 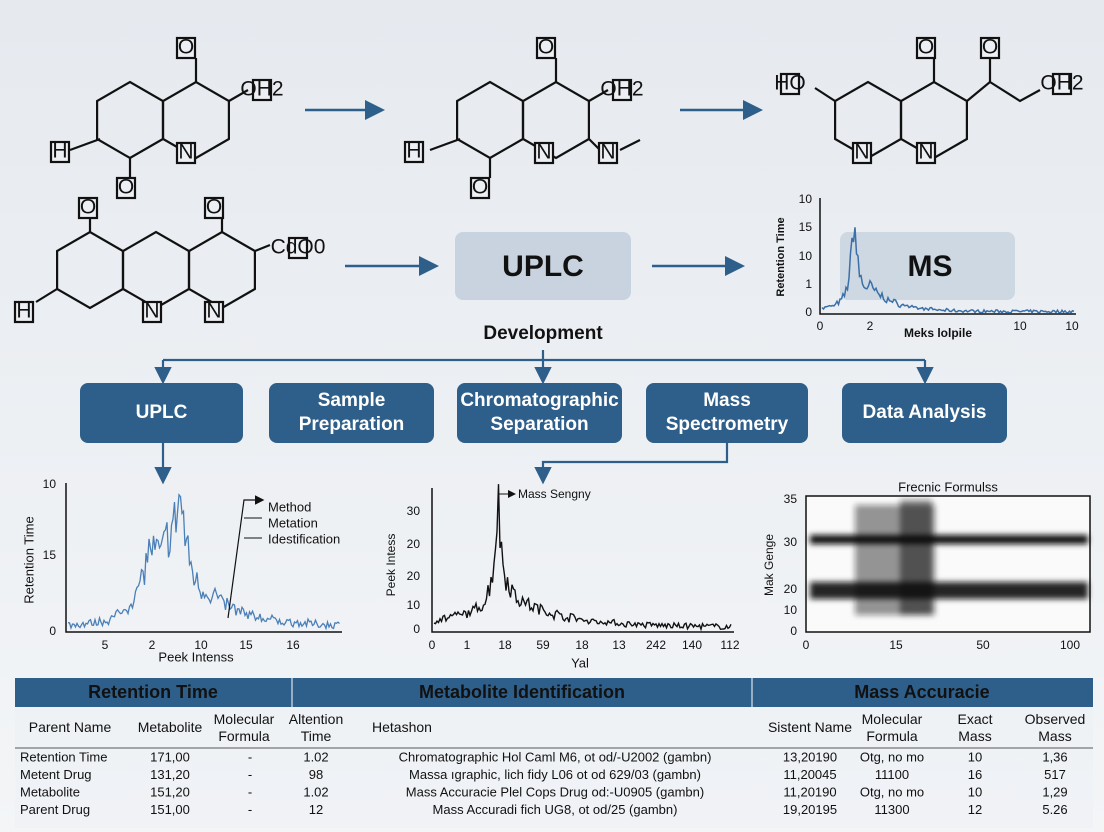 What do you see at coordinates (924, 413) in the screenshot?
I see `step-box: Data Analysis` at bounding box center [924, 413].